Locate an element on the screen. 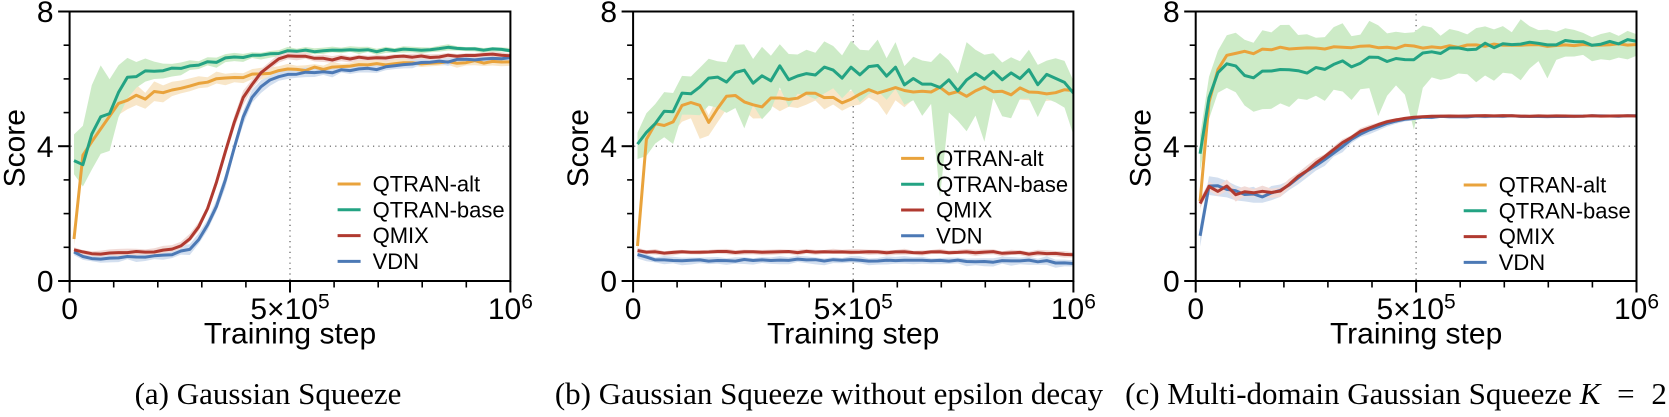 The height and width of the screenshot is (417, 1669). svg-text: 106 is located at coordinates (1073, 309).